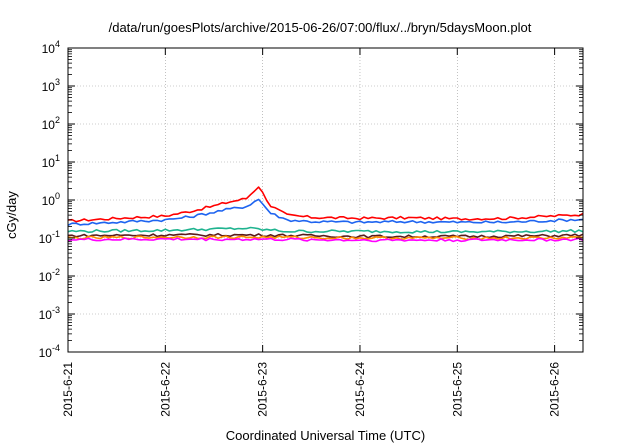 Image resolution: width=640 pixels, height=448 pixels. I want to click on series-layer, so click(325, 214).